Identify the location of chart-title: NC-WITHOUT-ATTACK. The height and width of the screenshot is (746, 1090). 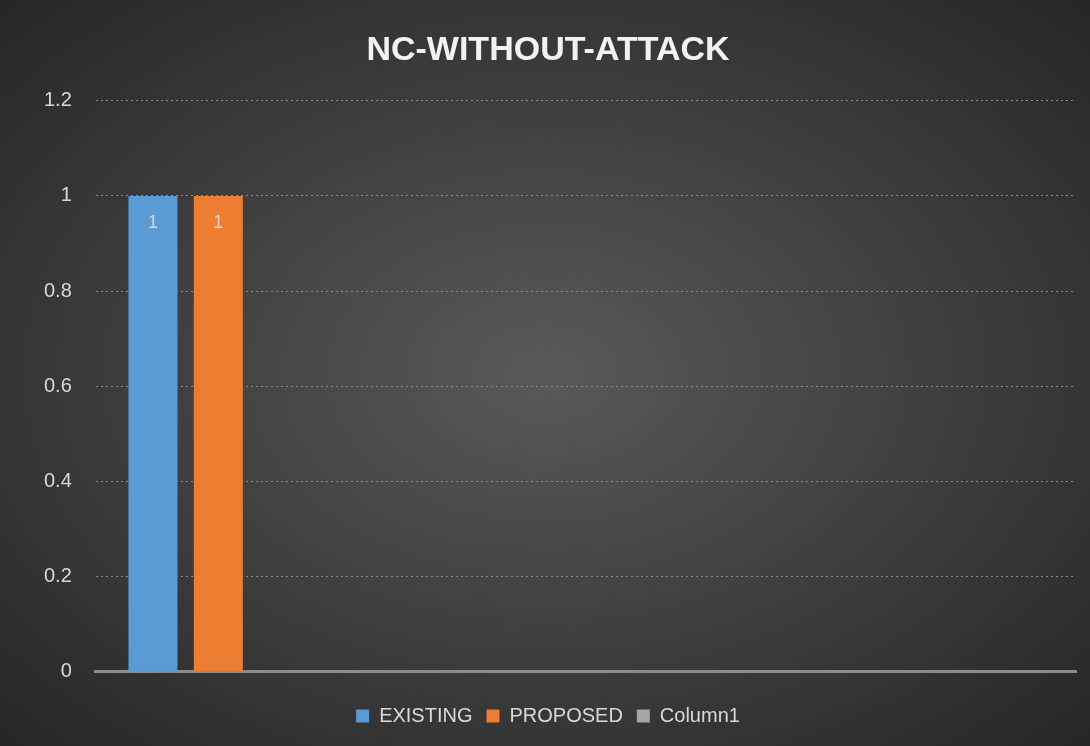
(548, 47).